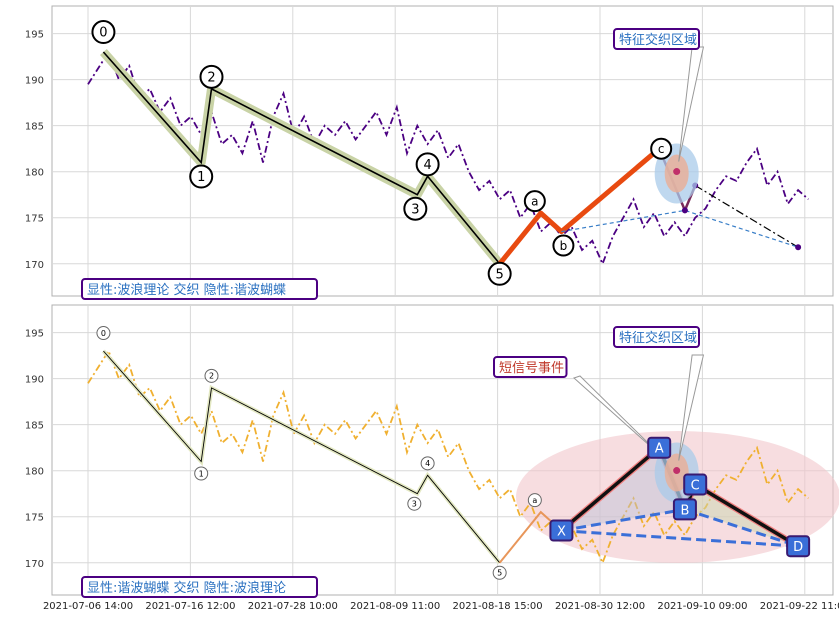 This screenshot has width=839, height=621. I want to click on forecast-dashed, so click(680, 228).